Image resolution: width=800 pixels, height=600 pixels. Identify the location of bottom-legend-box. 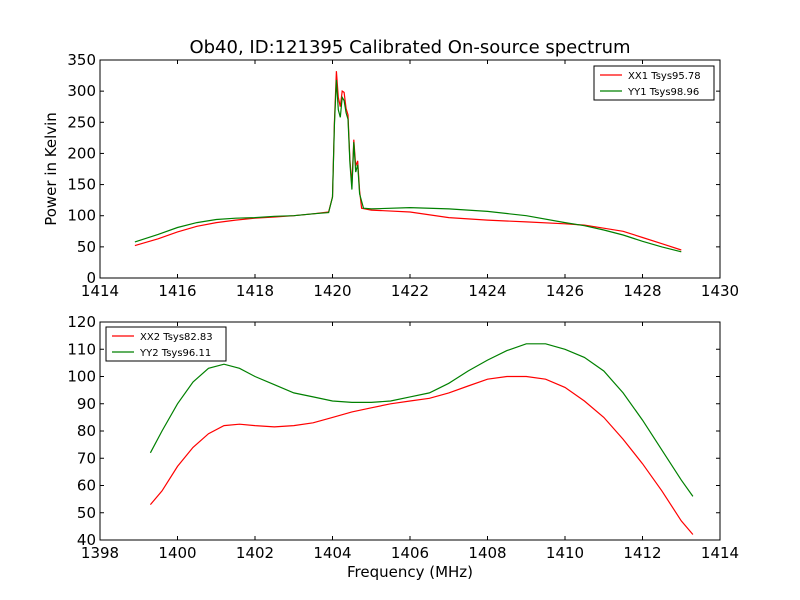
(166, 344).